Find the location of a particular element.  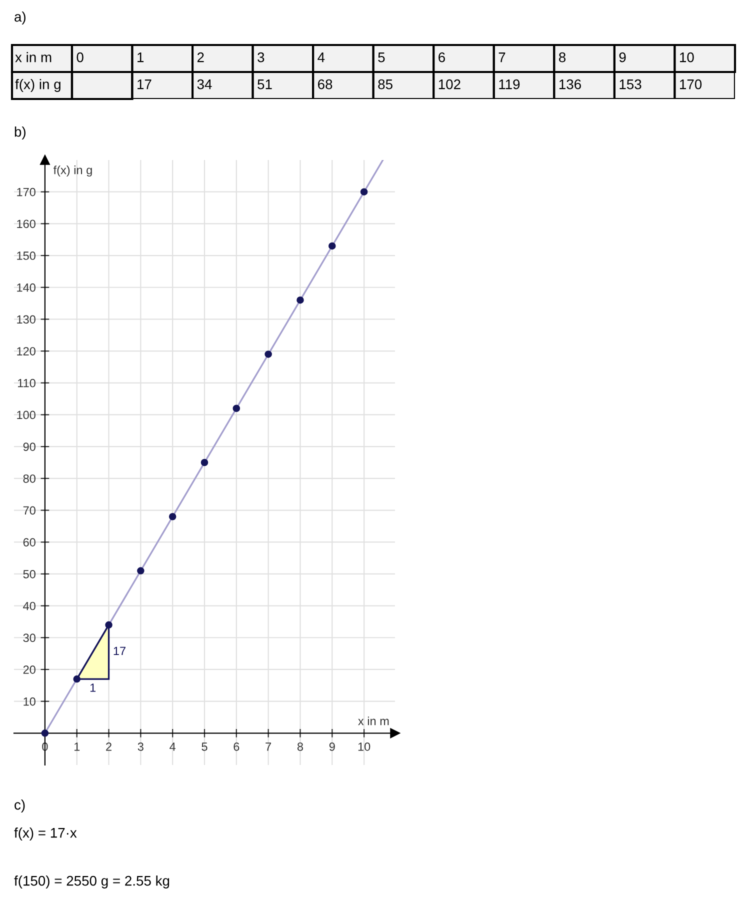

y-tick-label: 150 is located at coordinates (26, 256).